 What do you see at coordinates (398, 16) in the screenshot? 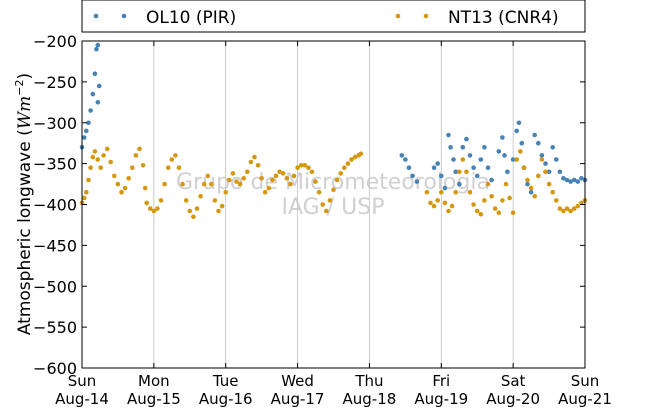
I see `legend-marker-1a` at bounding box center [398, 16].